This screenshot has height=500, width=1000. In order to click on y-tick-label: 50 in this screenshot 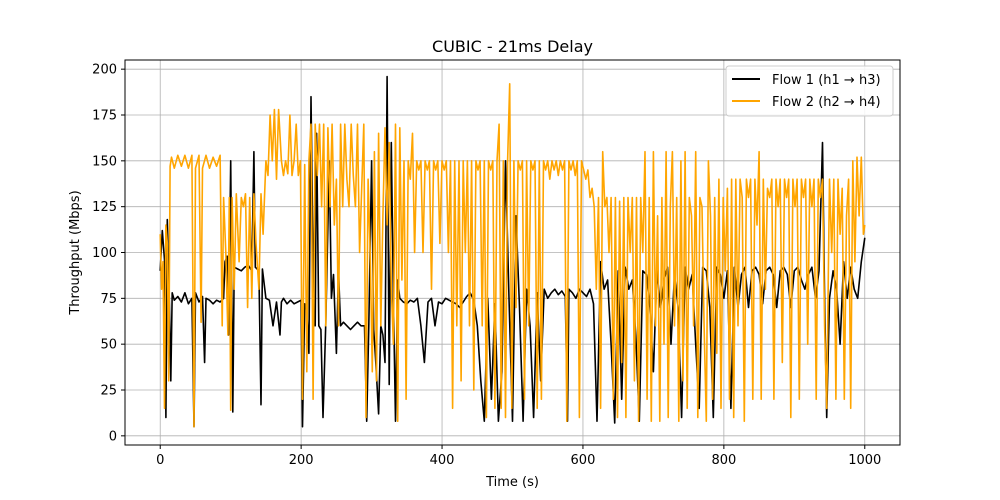, I will do `click(108, 345)`.